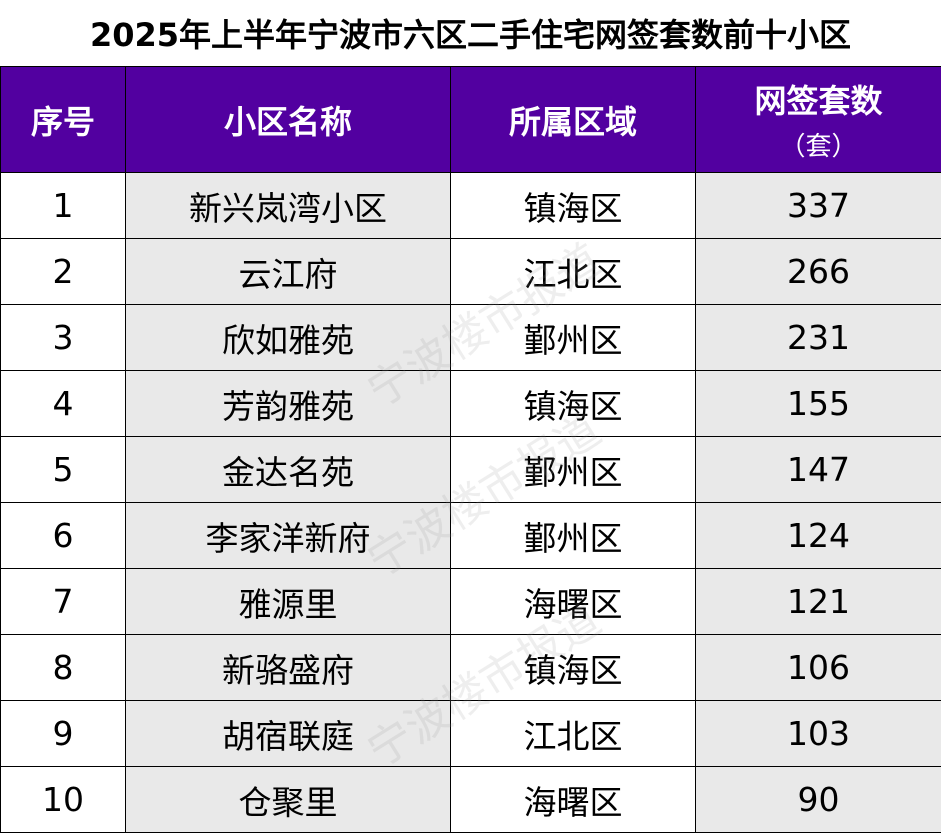  What do you see at coordinates (818, 733) in the screenshot?
I see `cell-count: 103` at bounding box center [818, 733].